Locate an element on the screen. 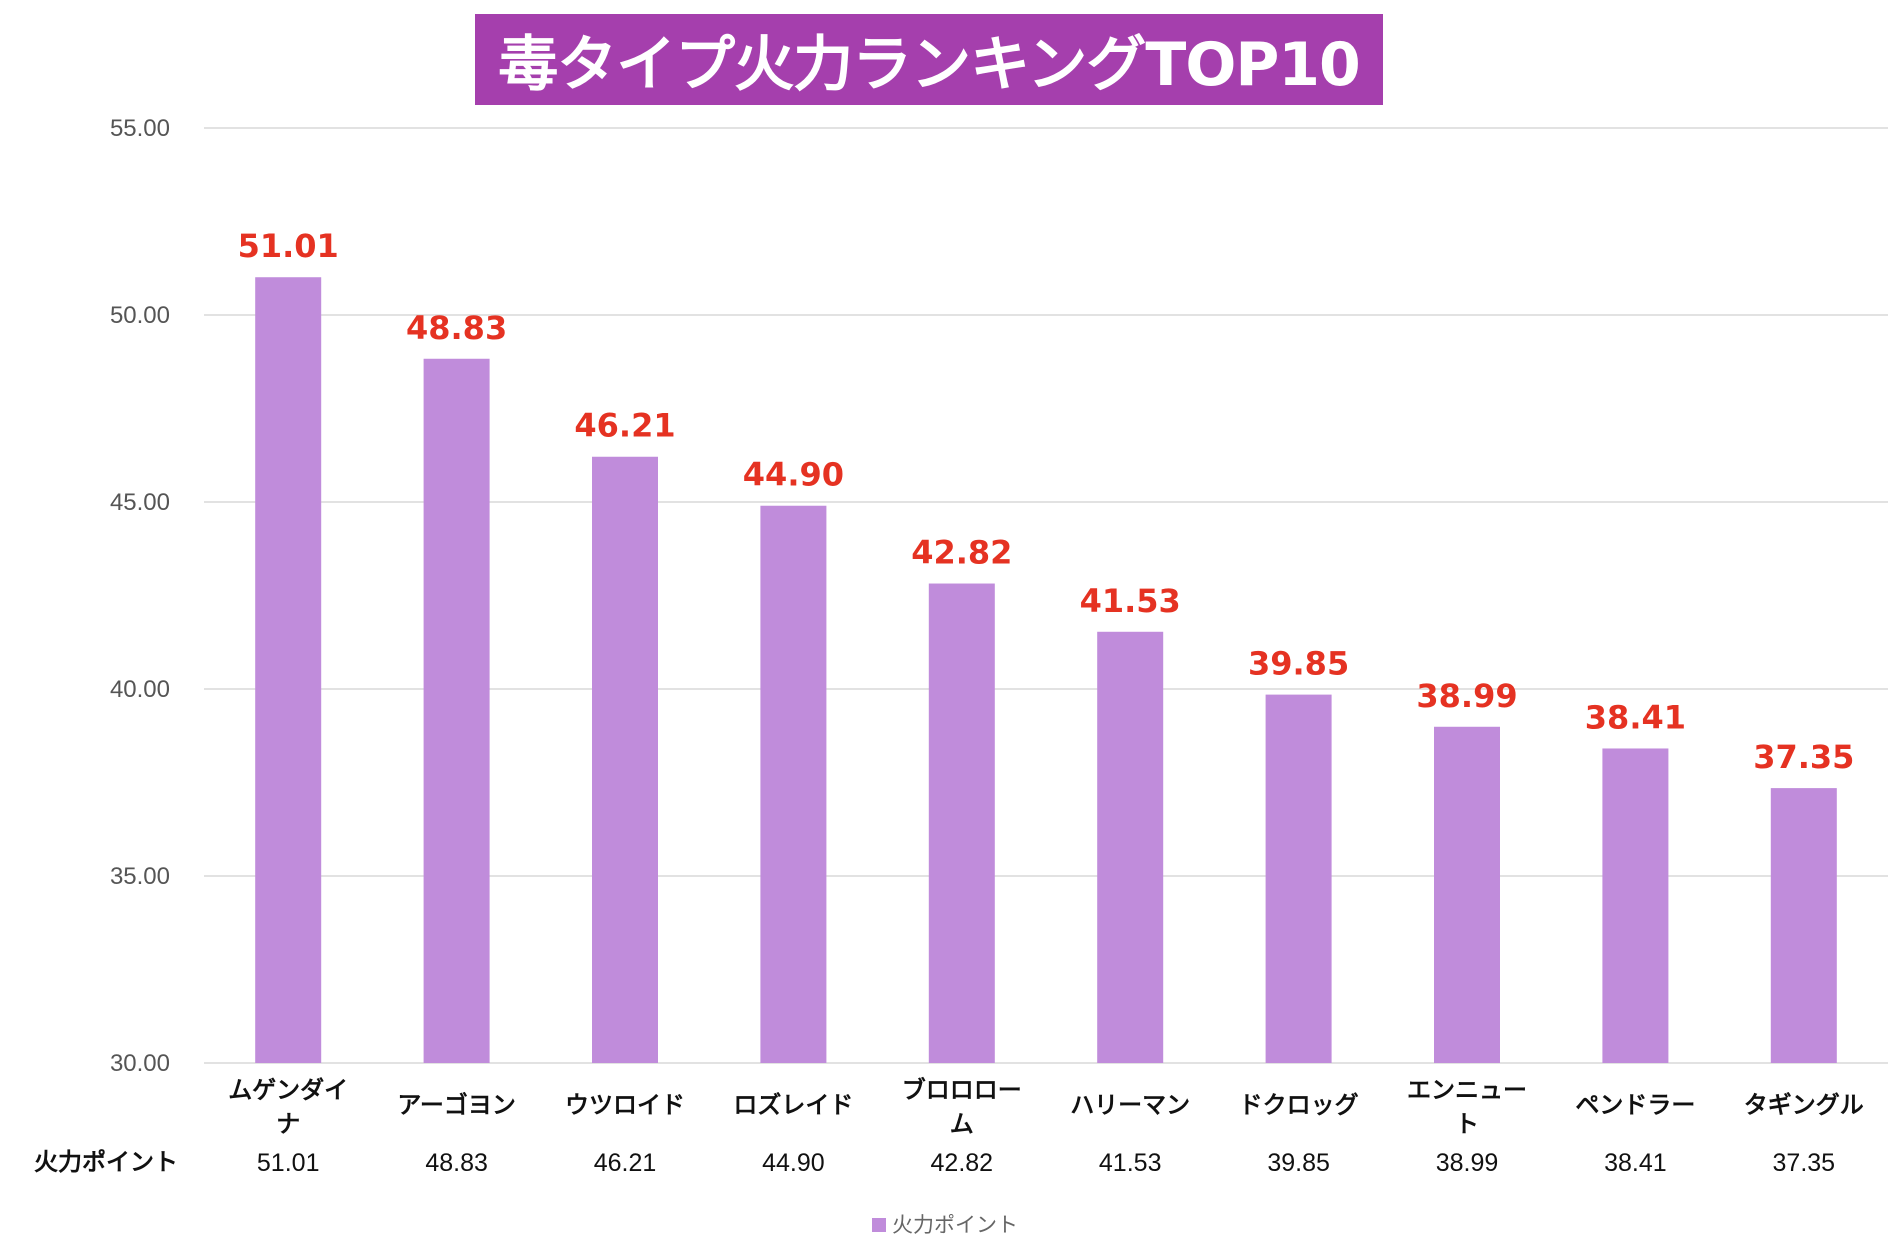  data-table-value: 41.53 is located at coordinates (1130, 1163).